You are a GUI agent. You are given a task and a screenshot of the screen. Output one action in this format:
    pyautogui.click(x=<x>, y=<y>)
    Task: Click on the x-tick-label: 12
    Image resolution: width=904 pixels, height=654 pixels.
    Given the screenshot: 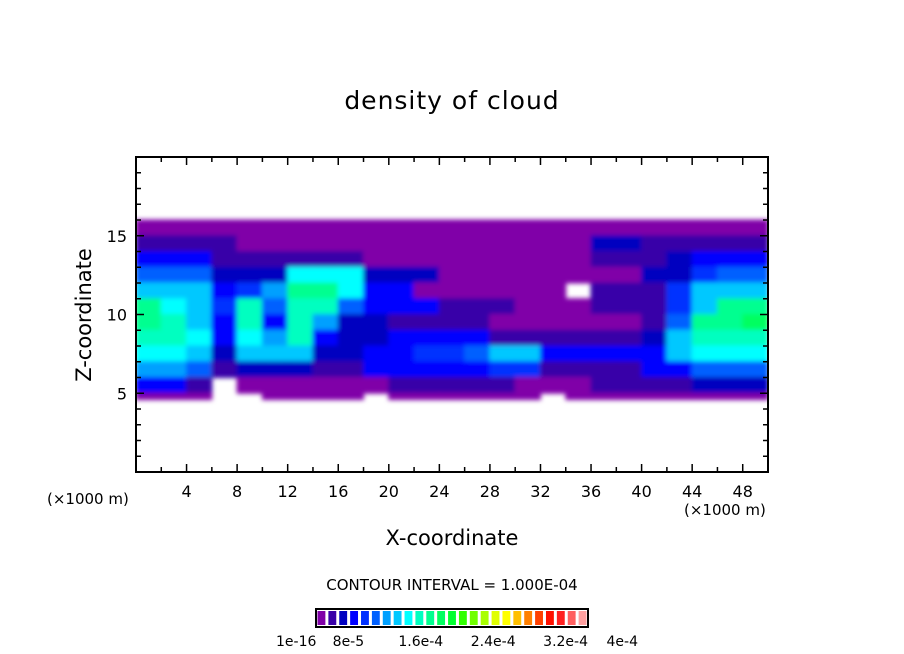 What is the action you would take?
    pyautogui.click(x=288, y=491)
    